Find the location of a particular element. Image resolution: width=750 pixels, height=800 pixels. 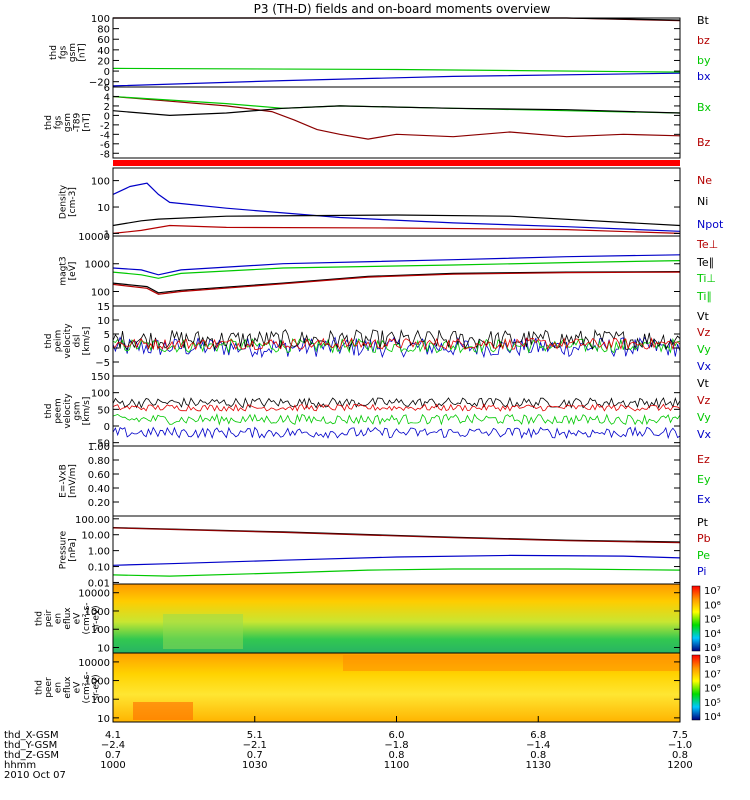

panel-5: 15 10 5 0 −5 thd peim velocity dsl [km/s] Vt Vz Vy Vx is located at coordinates (378, 339).